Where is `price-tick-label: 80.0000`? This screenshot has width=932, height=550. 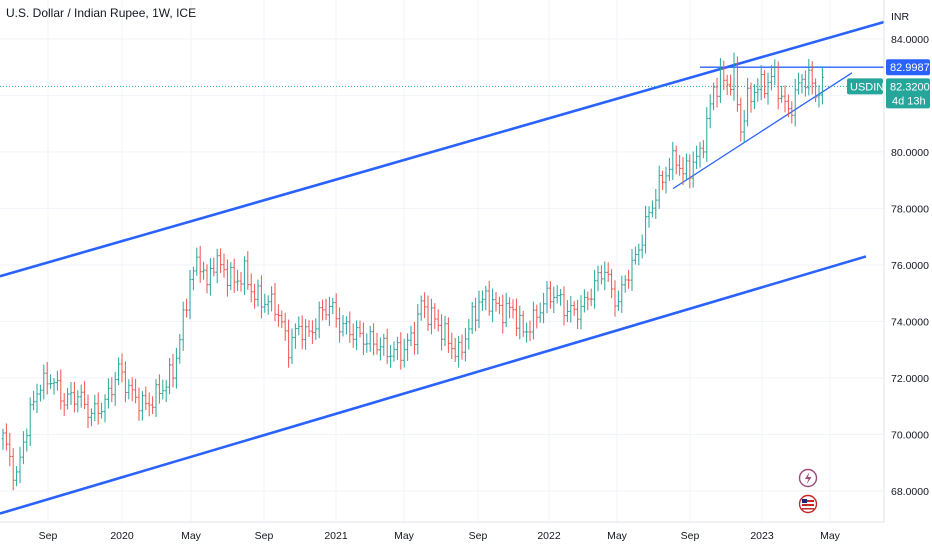 price-tick-label: 80.0000 is located at coordinates (910, 153).